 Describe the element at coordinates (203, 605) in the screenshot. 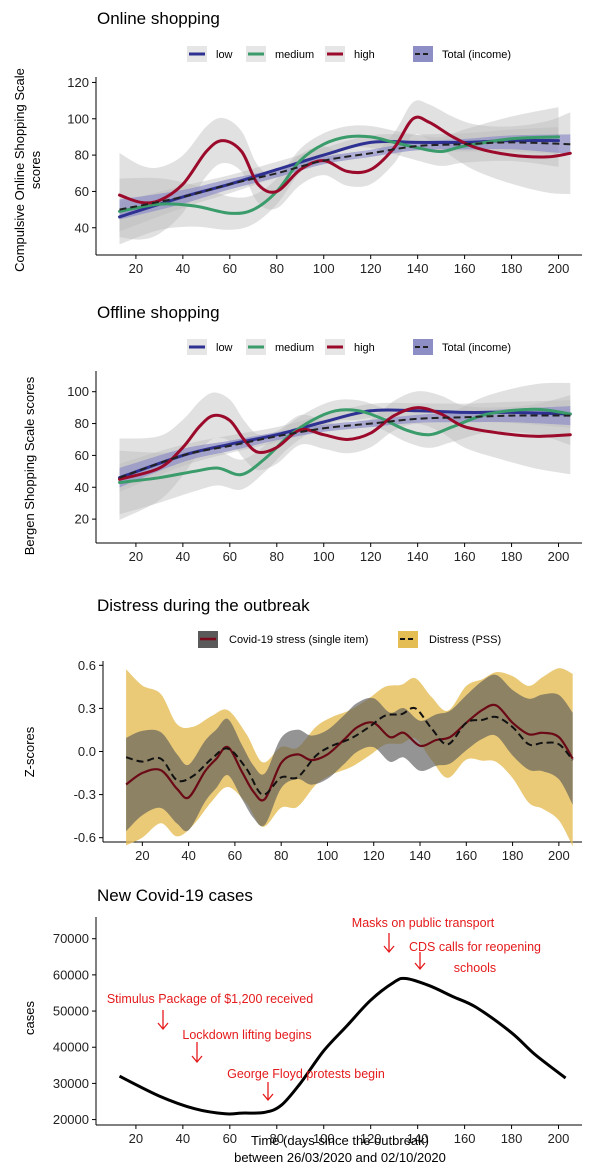

I see `distress-title: Distress during the outbreak` at that location.